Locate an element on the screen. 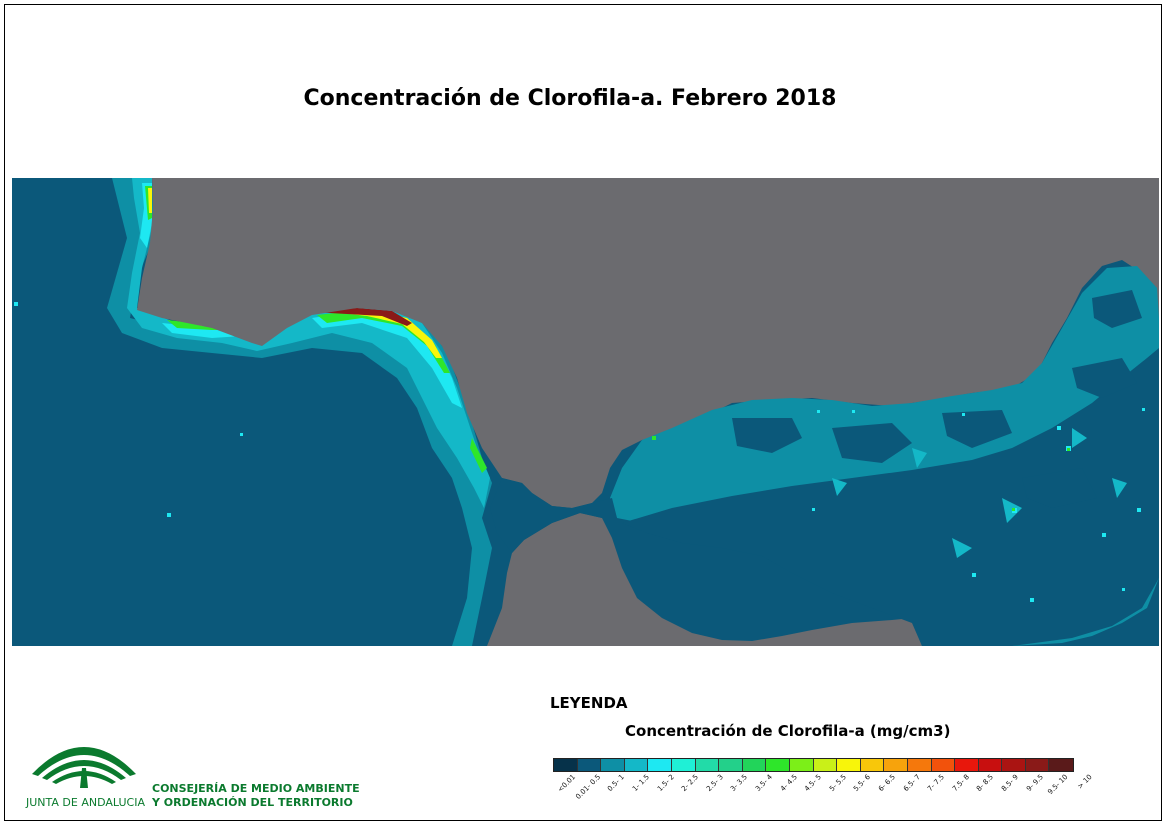 This screenshot has width=1170, height=827. atlantic-chlorophyll-high is located at coordinates (295, 273).